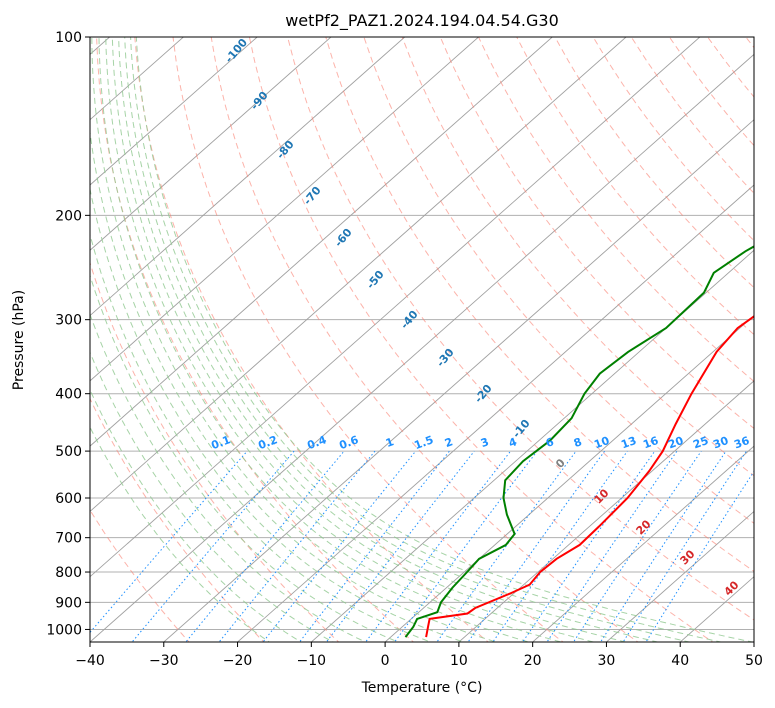 The height and width of the screenshot is (708, 775). What do you see at coordinates (68, 38) in the screenshot?
I see `y-tick-label: 100` at bounding box center [68, 38].